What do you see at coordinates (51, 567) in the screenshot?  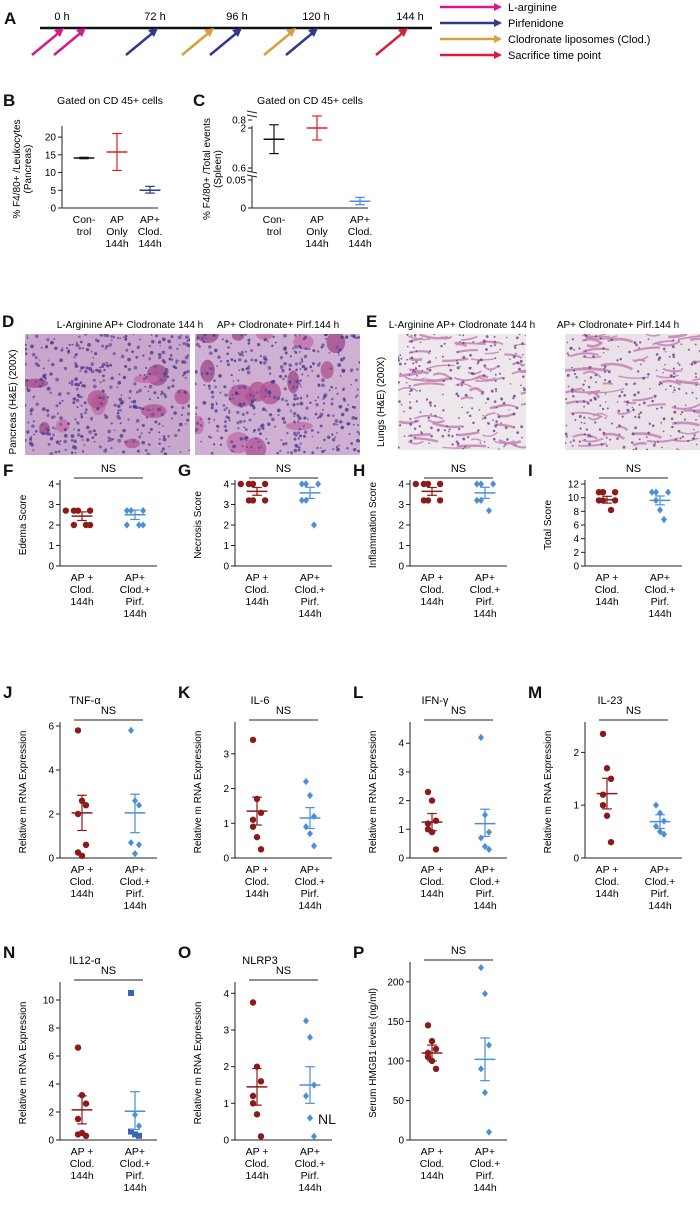 I see `y-tick-label: 0` at bounding box center [51, 567].